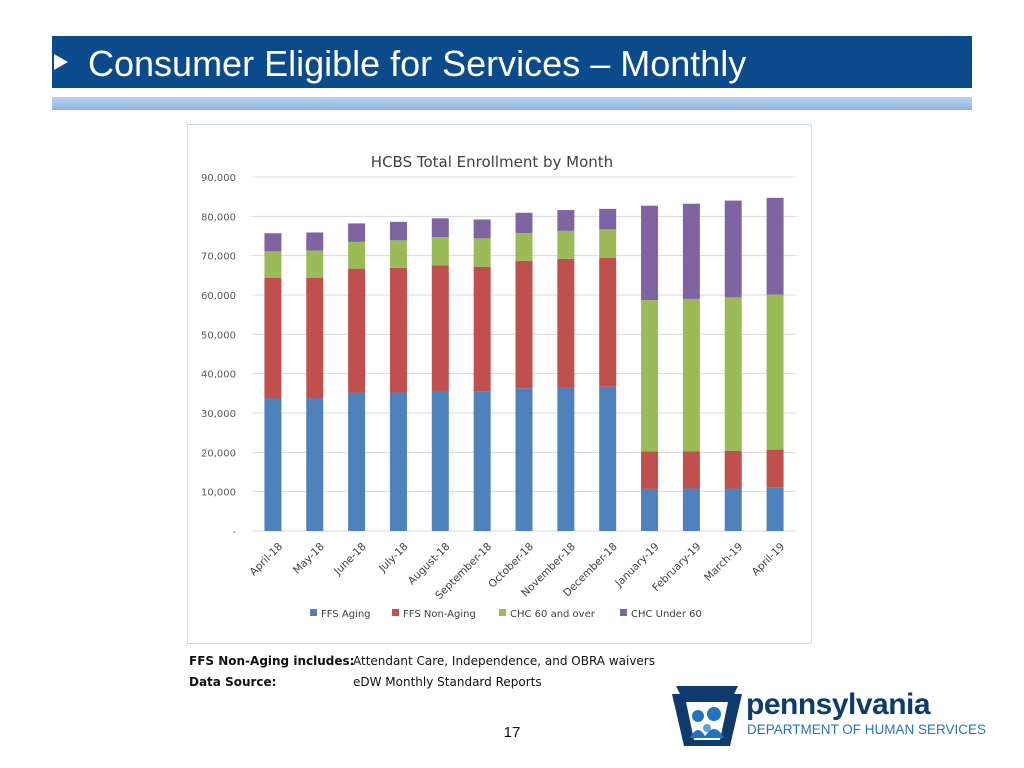 The height and width of the screenshot is (768, 1024). I want to click on footnote-value: eDW Monthly Standard Reports, so click(447, 682).